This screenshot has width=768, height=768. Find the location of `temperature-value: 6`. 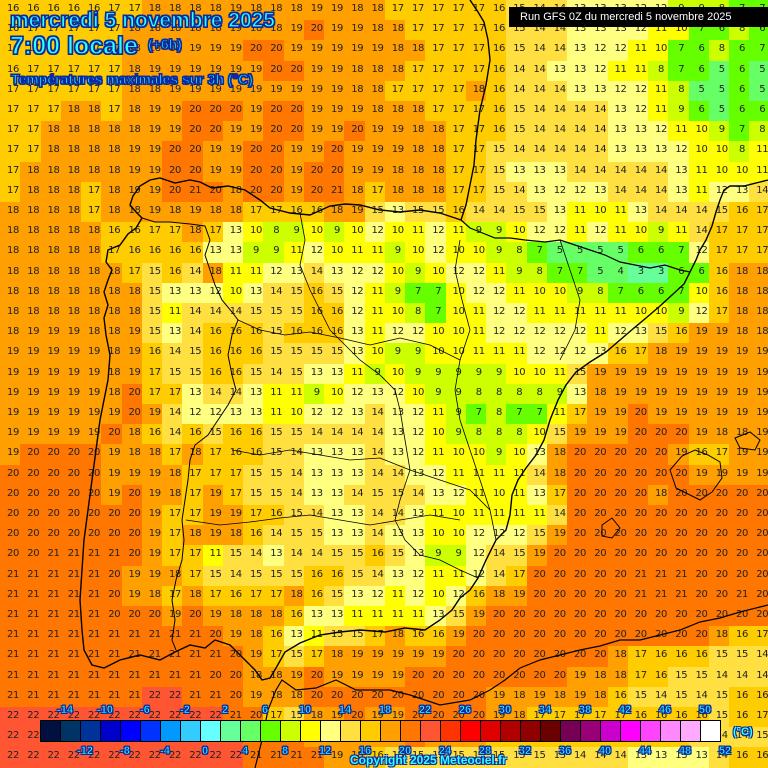

temperature-value: 6 is located at coordinates (742, 69).